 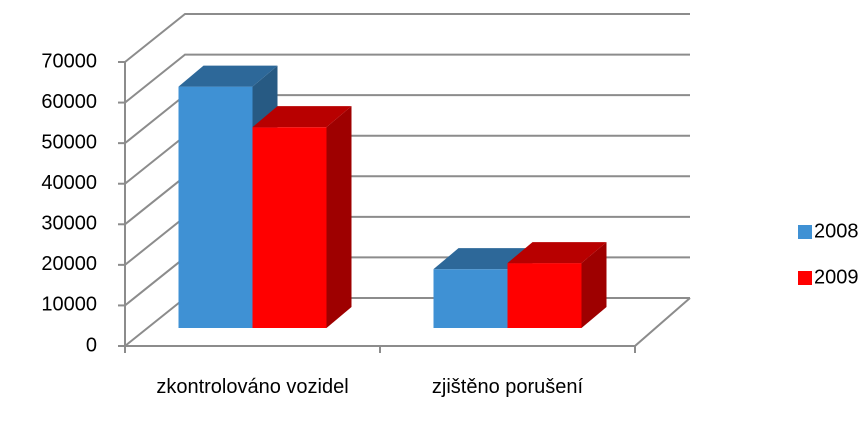 I want to click on y-tick-label: 10000, so click(x=69, y=305).